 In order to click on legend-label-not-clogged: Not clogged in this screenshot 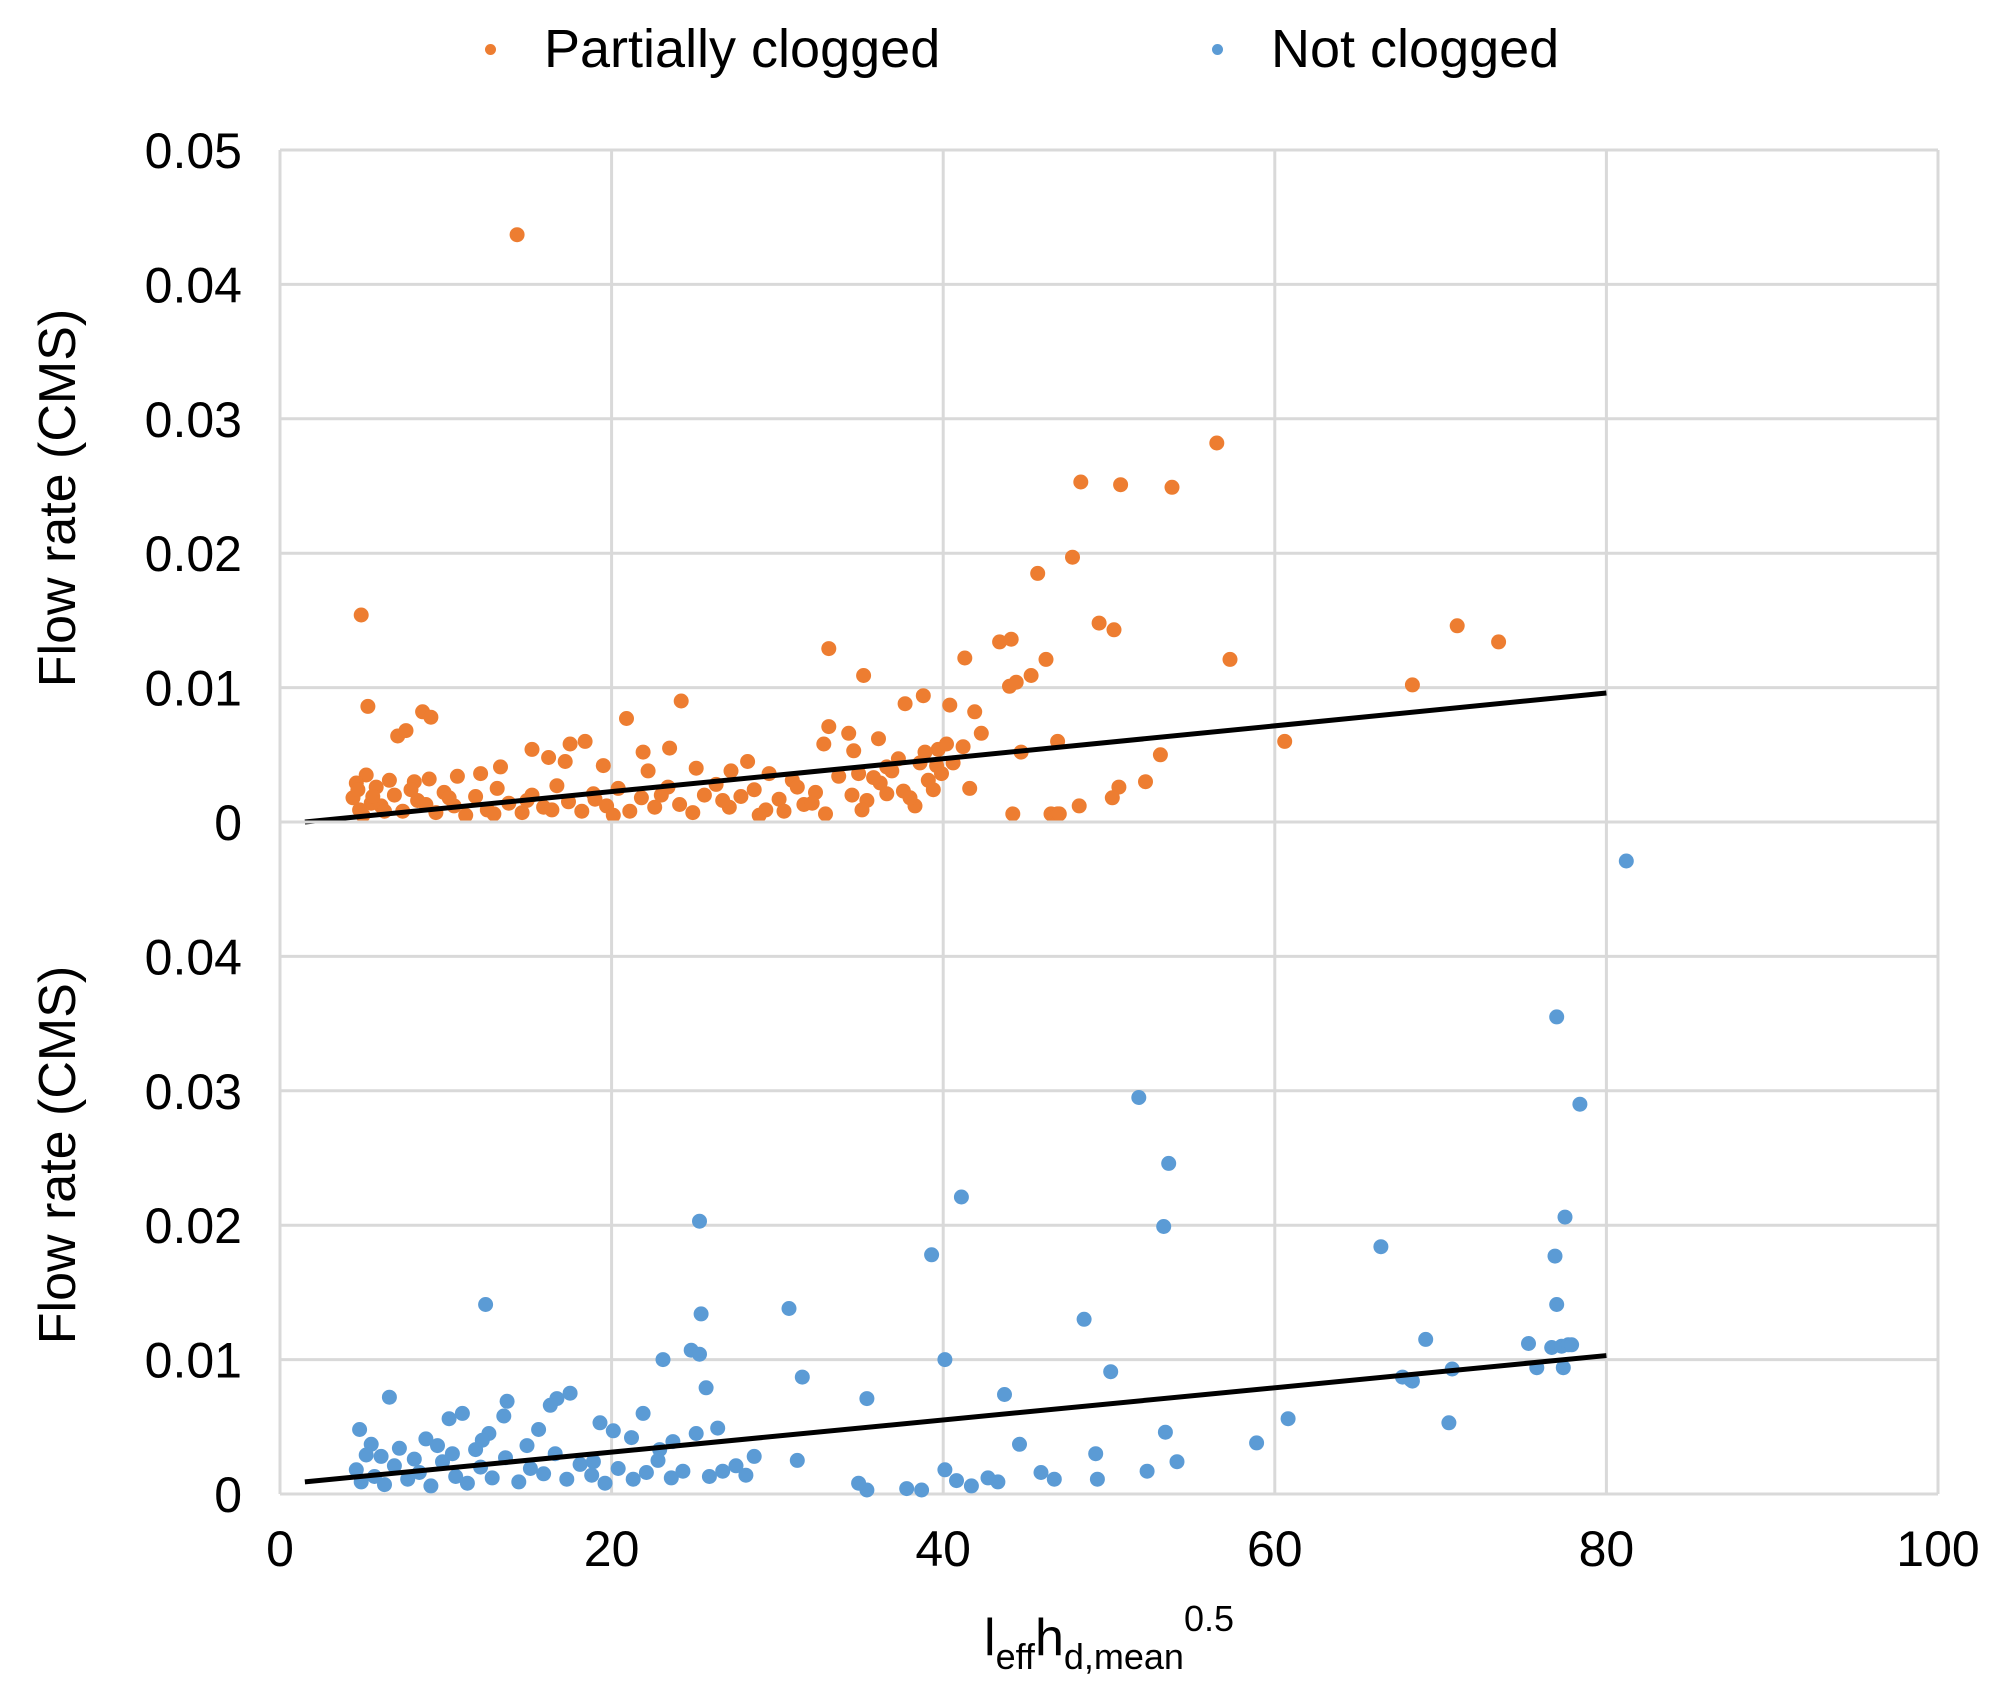, I will do `click(1415, 49)`.